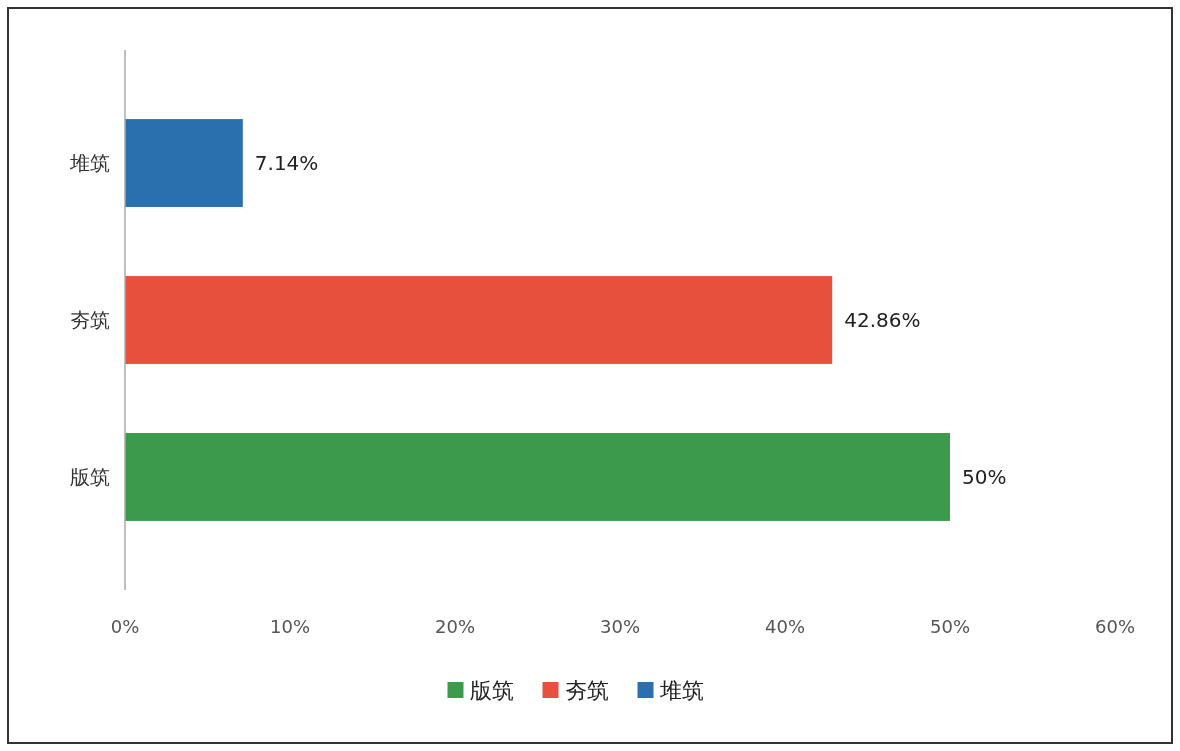 The width and height of the screenshot is (1180, 751). I want to click on x-tick-label: 10%, so click(290, 627).